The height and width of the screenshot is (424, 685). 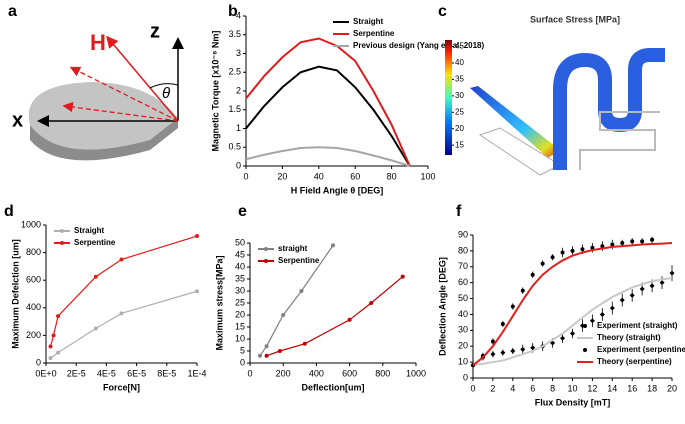 What do you see at coordinates (512, 388) in the screenshot?
I see `x-tick-label: 4` at bounding box center [512, 388].